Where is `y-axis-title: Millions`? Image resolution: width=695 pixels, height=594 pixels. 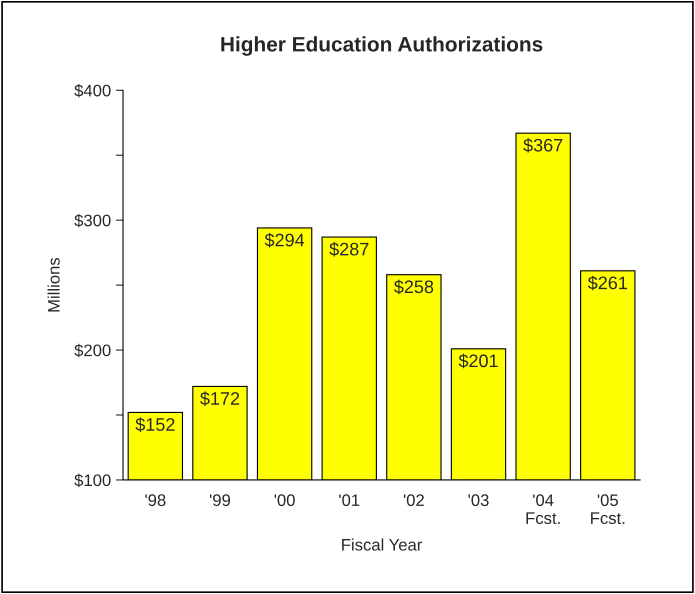 y-axis-title: Millions is located at coordinates (53, 285).